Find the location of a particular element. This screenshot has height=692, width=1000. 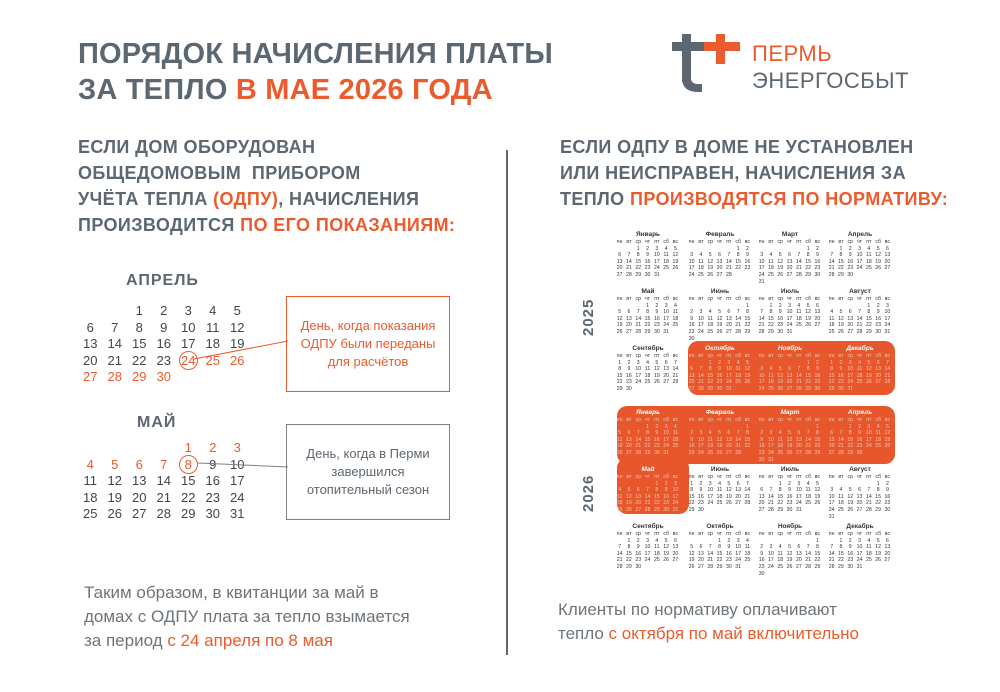

calendar-day: 13 is located at coordinates (629, 318).